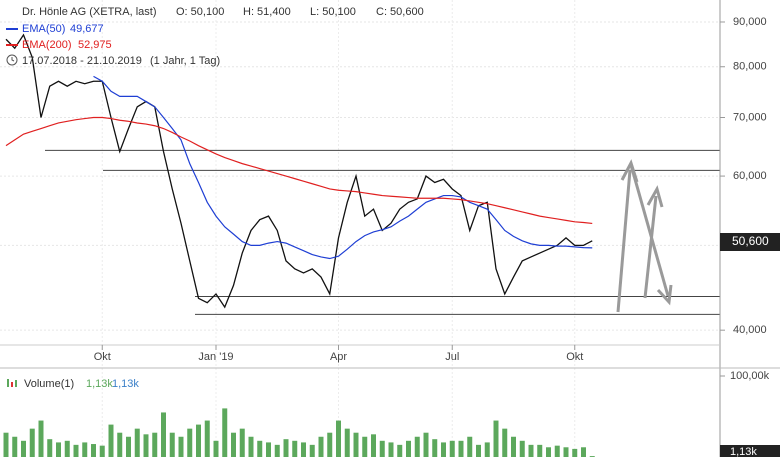 The image size is (780, 457). What do you see at coordinates (87, 29) in the screenshot?
I see `legend-value: 49,677` at bounding box center [87, 29].